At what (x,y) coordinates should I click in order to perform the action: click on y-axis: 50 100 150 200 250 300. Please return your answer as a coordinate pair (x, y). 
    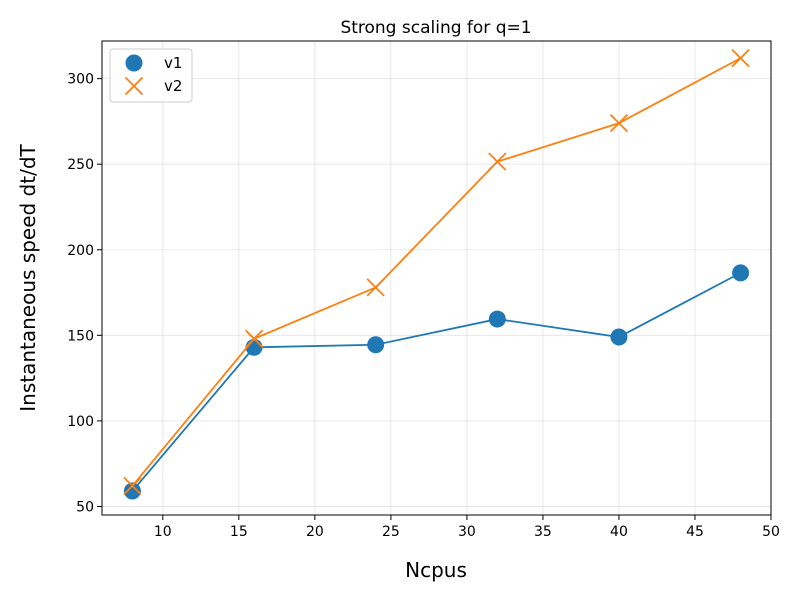
    Looking at the image, I should click on (84, 293).